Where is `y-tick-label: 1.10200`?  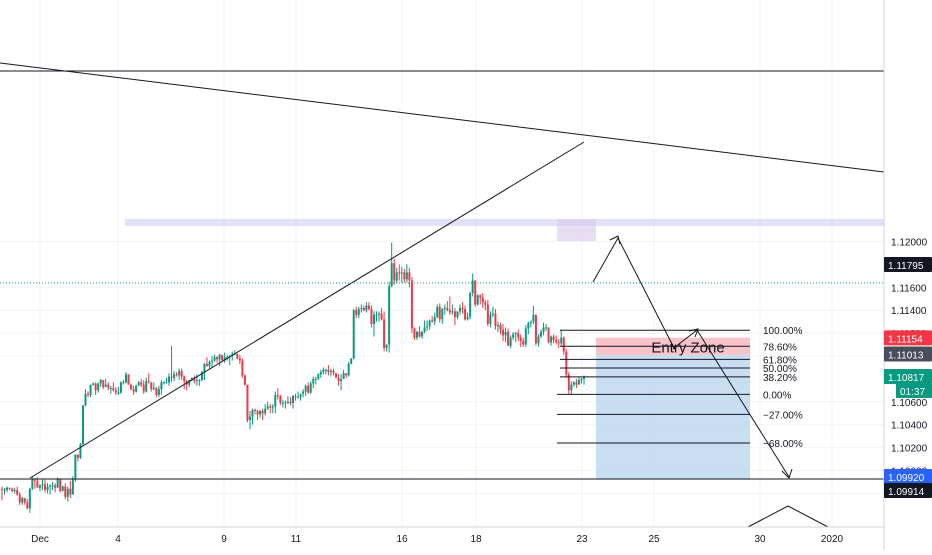
y-tick-label: 1.10200 is located at coordinates (909, 449).